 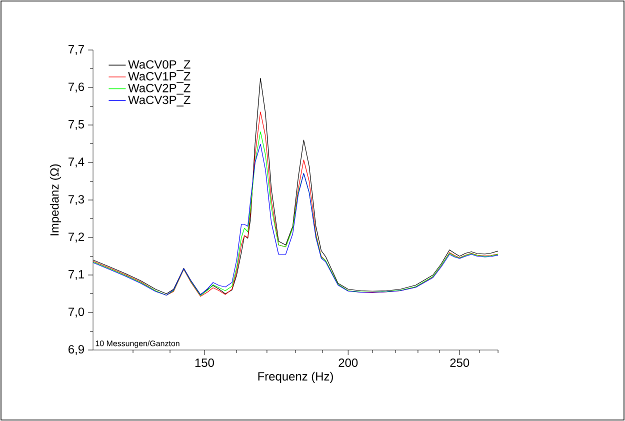 I want to click on y-tick-label: 7,1, so click(x=76, y=275).